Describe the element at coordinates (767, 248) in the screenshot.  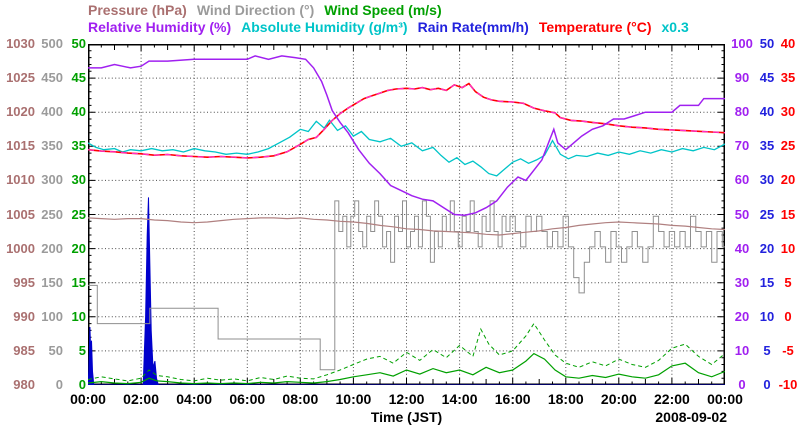
I see `rain-rate-axis-label: 20` at that location.